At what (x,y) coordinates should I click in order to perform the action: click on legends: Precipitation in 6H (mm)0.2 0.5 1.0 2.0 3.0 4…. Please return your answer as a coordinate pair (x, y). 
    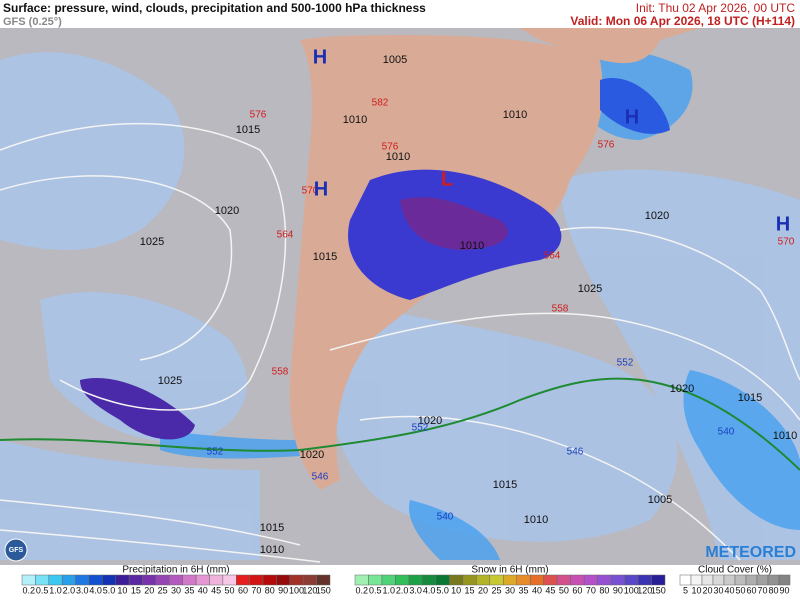
    Looking at the image, I should click on (406, 580).